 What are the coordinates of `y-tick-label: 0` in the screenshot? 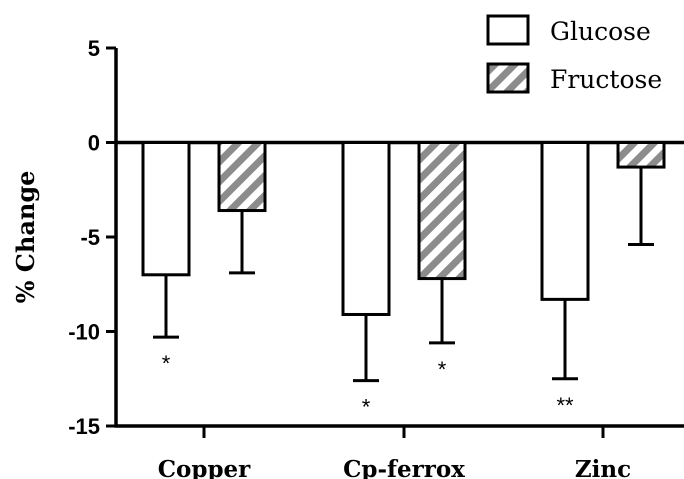 It's located at (94, 143).